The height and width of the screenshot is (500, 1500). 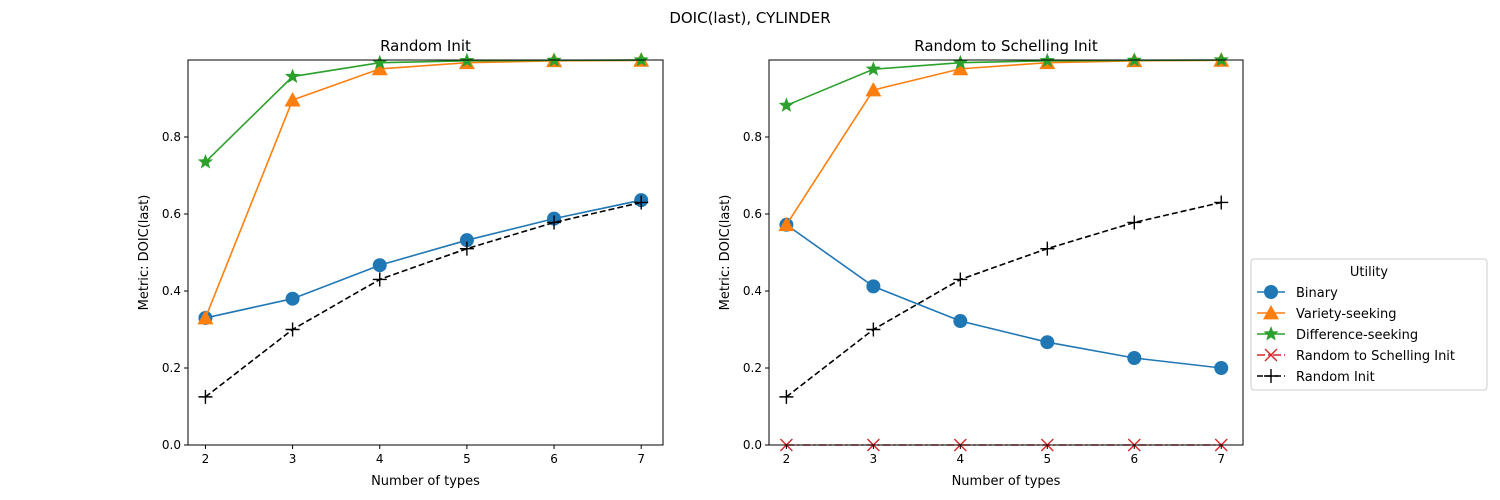 What do you see at coordinates (1357, 335) in the screenshot?
I see `legend-label: Difference-seeking` at bounding box center [1357, 335].